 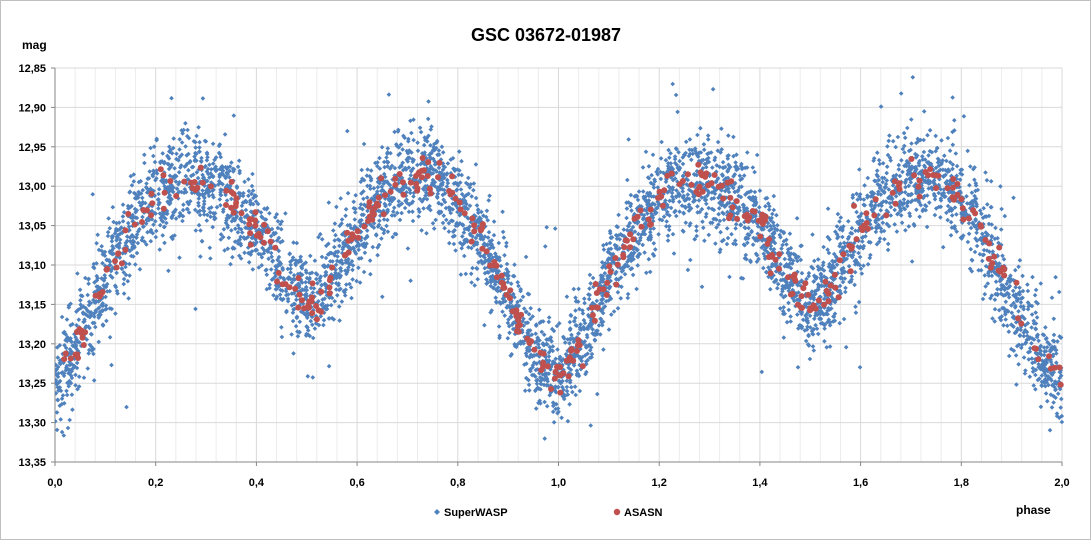 I want to click on y-tick-label: 12,90, so click(x=32, y=108).